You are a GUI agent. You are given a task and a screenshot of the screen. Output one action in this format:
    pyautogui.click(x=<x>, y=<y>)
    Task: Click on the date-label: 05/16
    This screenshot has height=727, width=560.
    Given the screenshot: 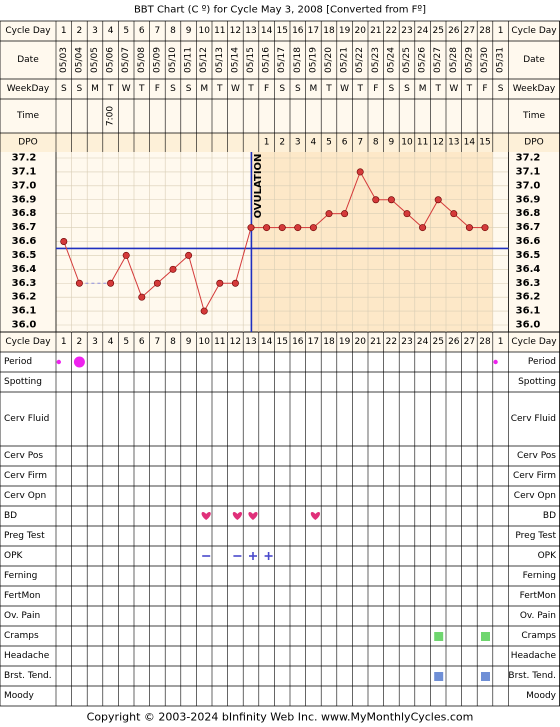 What is the action you would take?
    pyautogui.click(x=267, y=60)
    